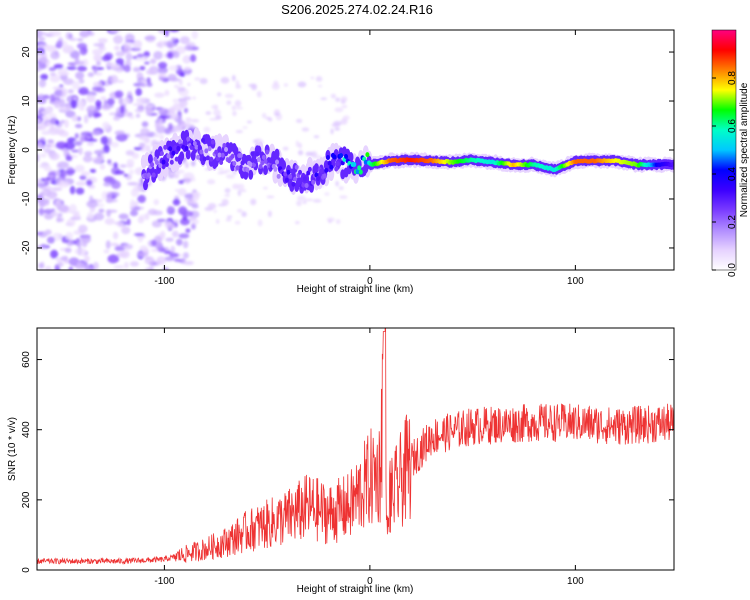  I want to click on colorbar-tick-label: 0.6, so click(732, 126).